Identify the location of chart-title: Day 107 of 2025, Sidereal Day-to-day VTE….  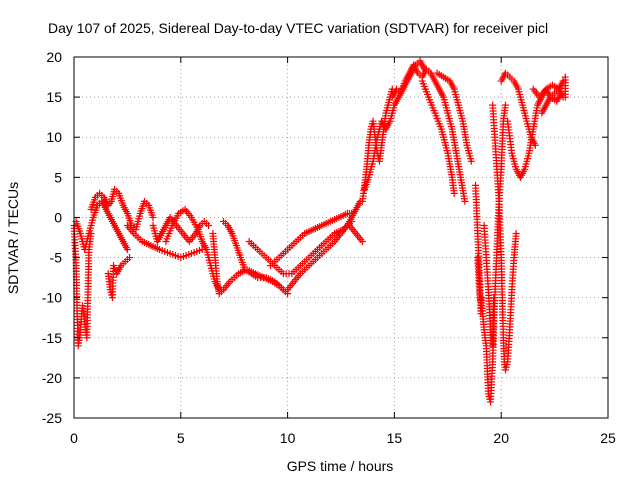
(298, 28).